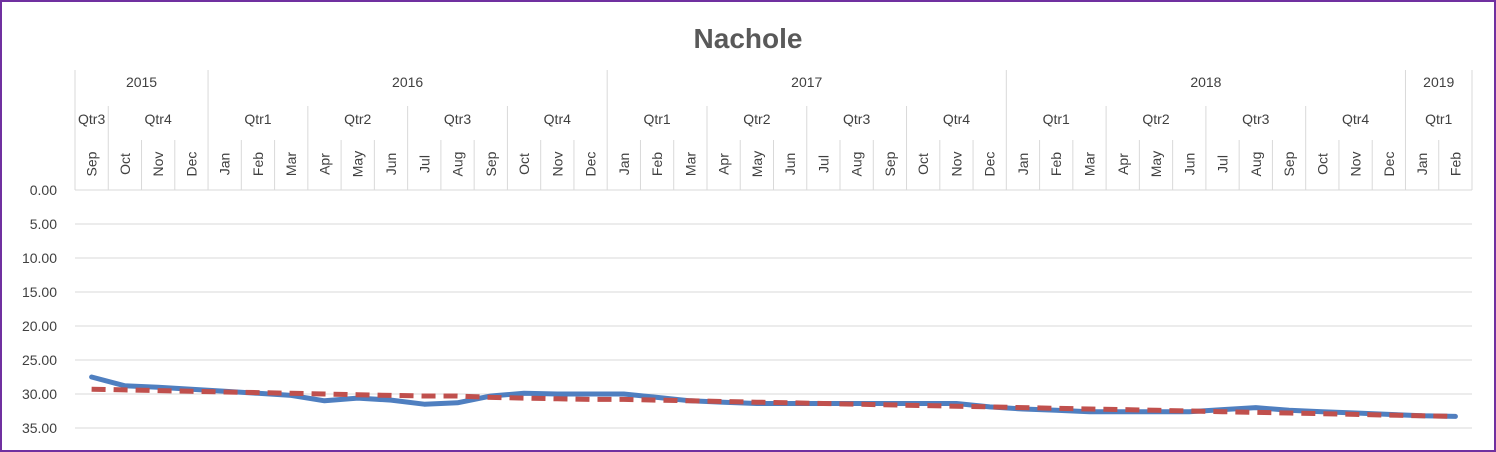  Describe the element at coordinates (39, 258) in the screenshot. I see `y-tick-label: 10.00` at that location.